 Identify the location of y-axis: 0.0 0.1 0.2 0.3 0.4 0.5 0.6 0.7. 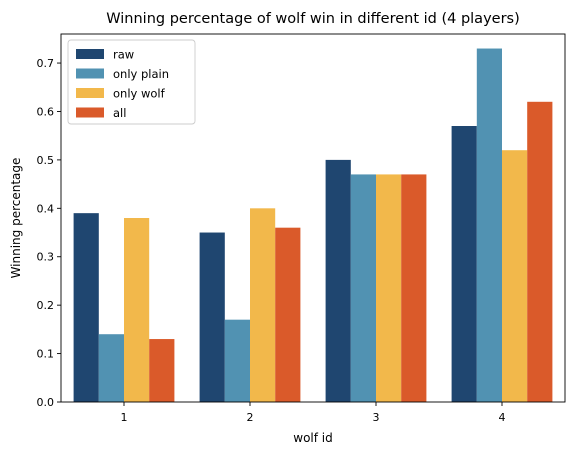
(49, 233).